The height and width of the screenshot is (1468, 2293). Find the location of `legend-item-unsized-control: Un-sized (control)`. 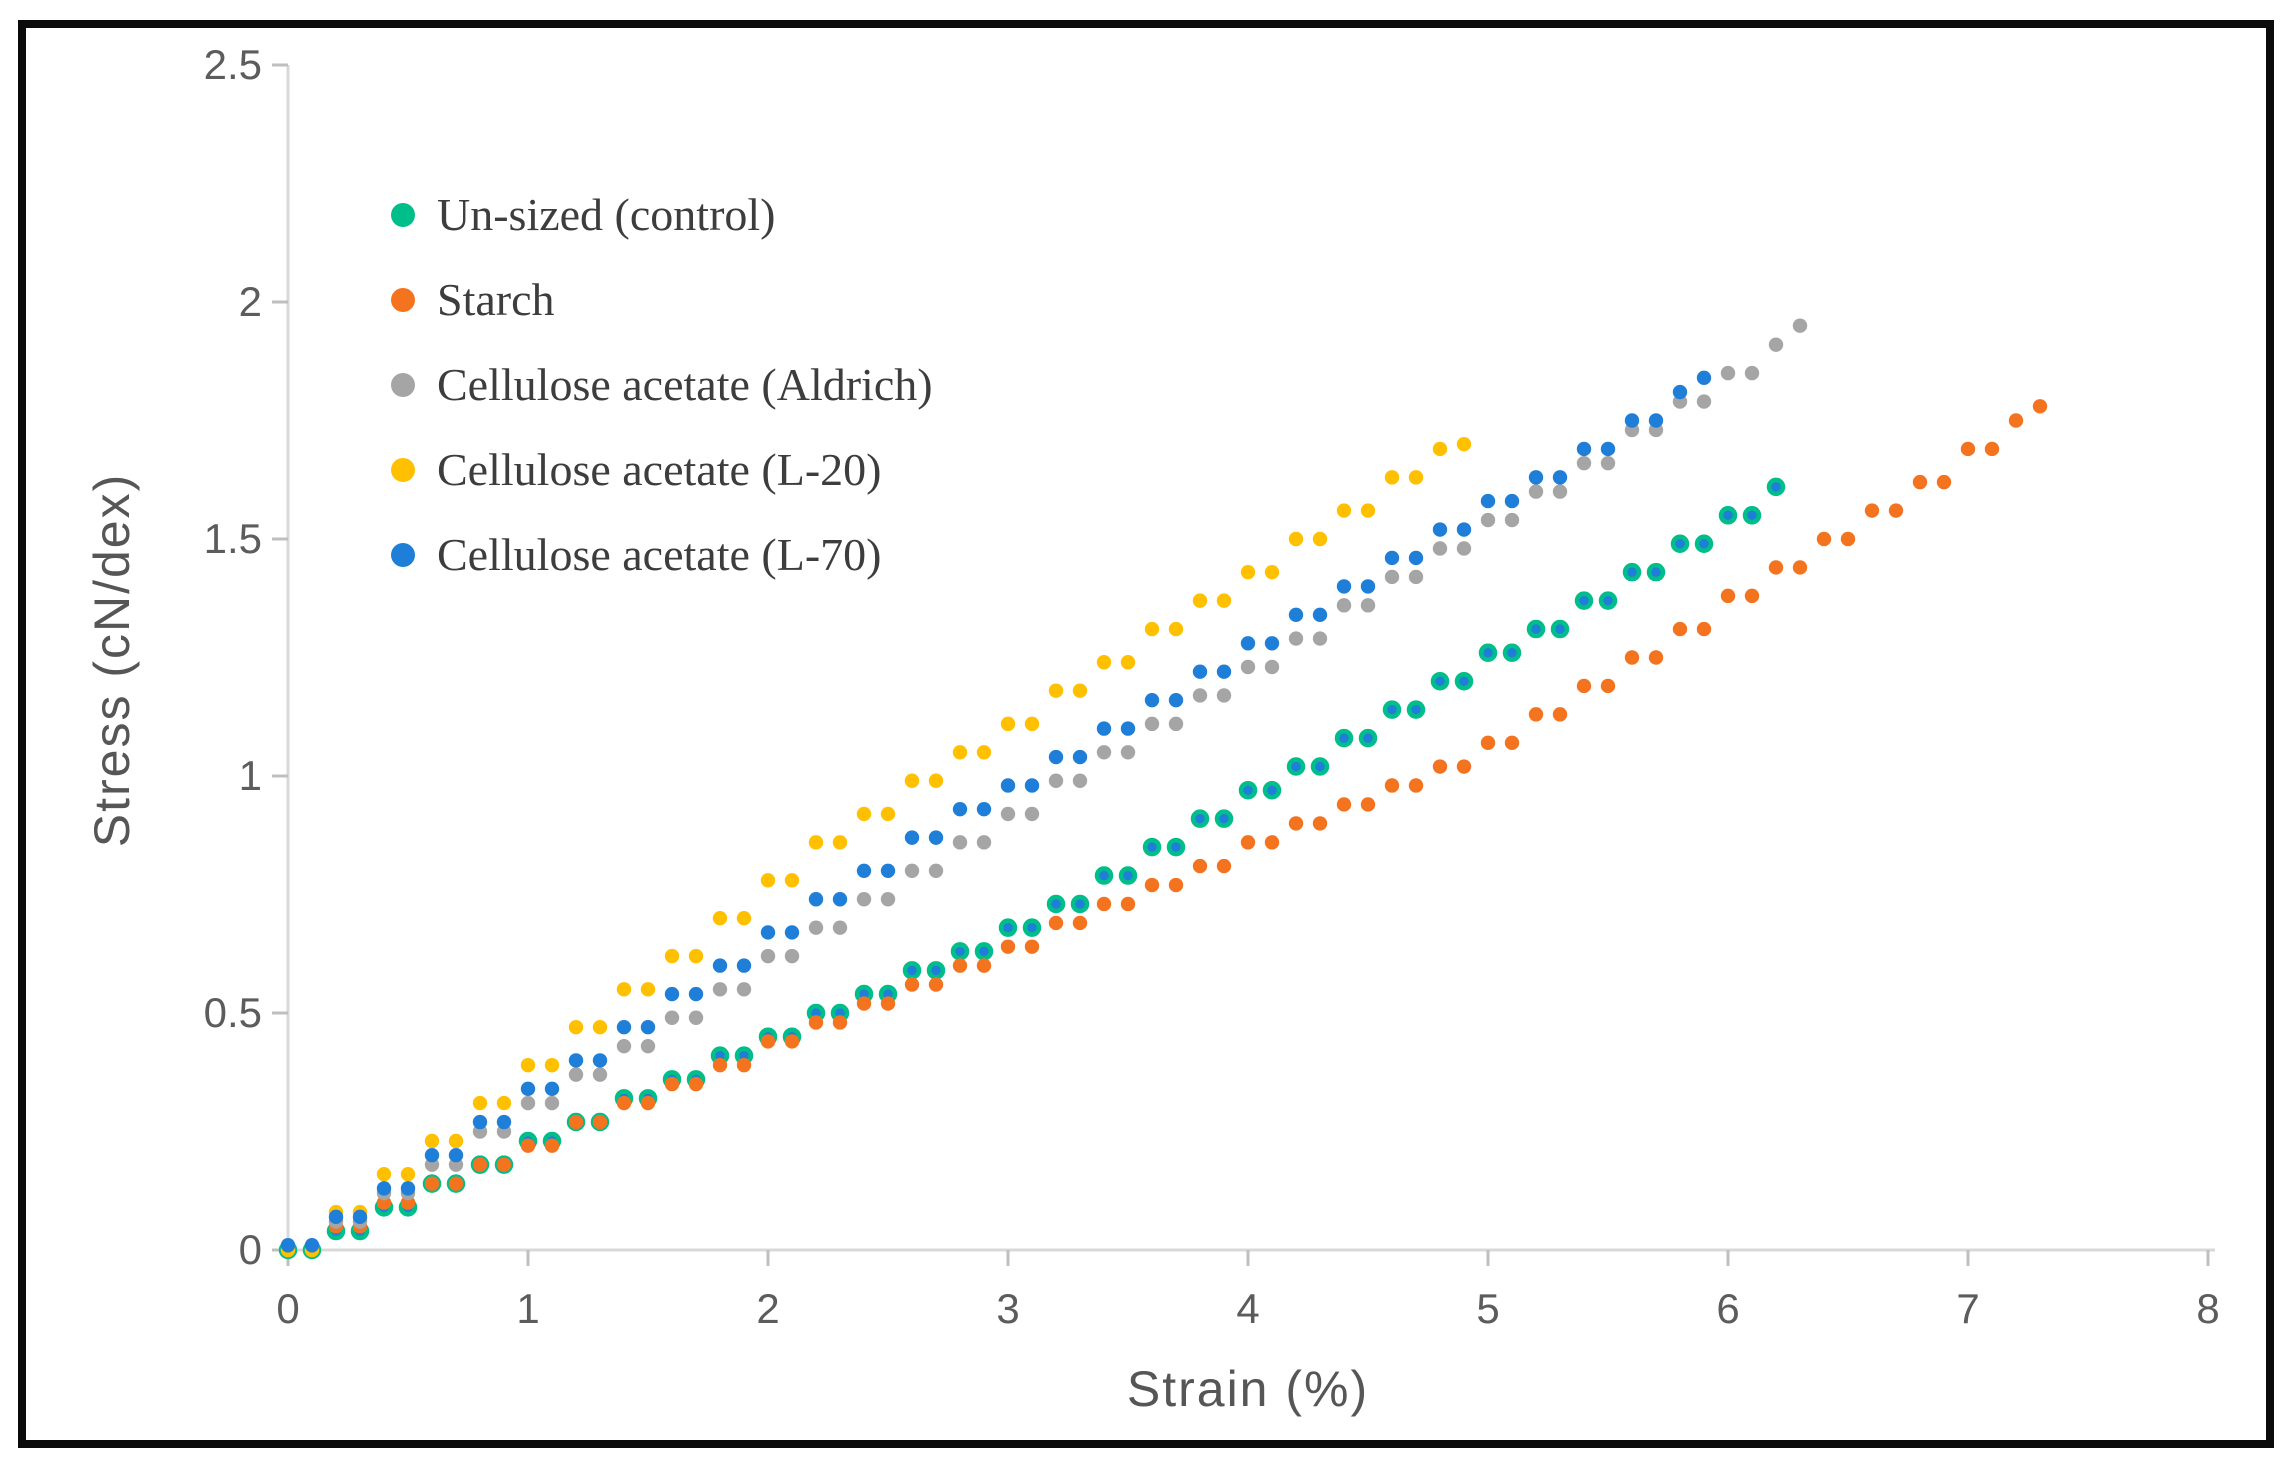

legend-item-unsized-control: Un-sized (control) is located at coordinates (662, 215).